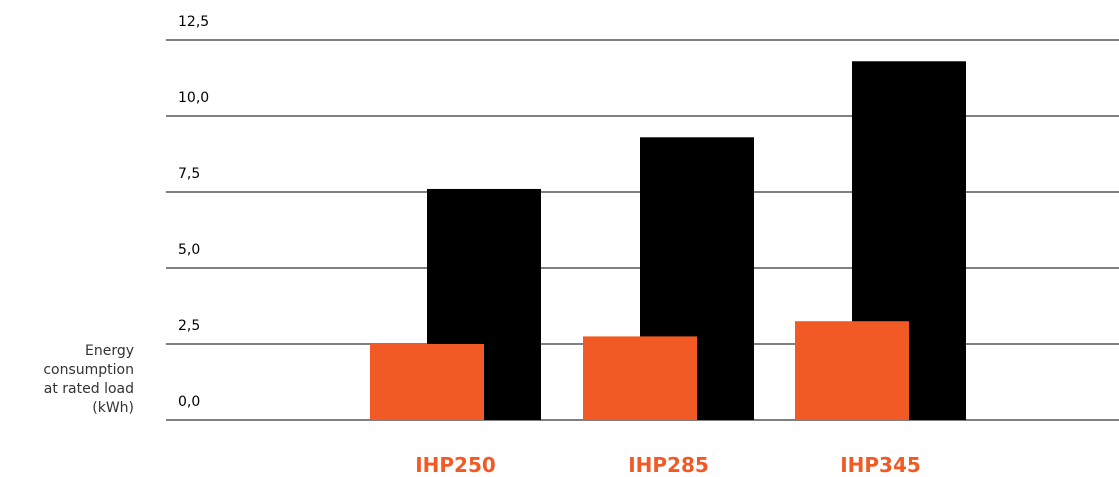  Describe the element at coordinates (189, 402) in the screenshot. I see `y-tick-label: 0,0` at that location.